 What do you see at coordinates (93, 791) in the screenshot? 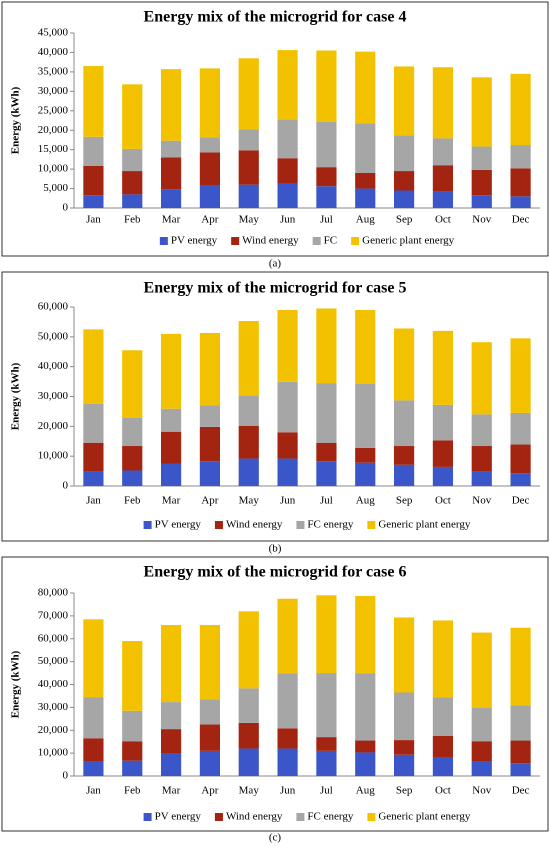
I see `x-tick-label: Jan` at bounding box center [93, 791].